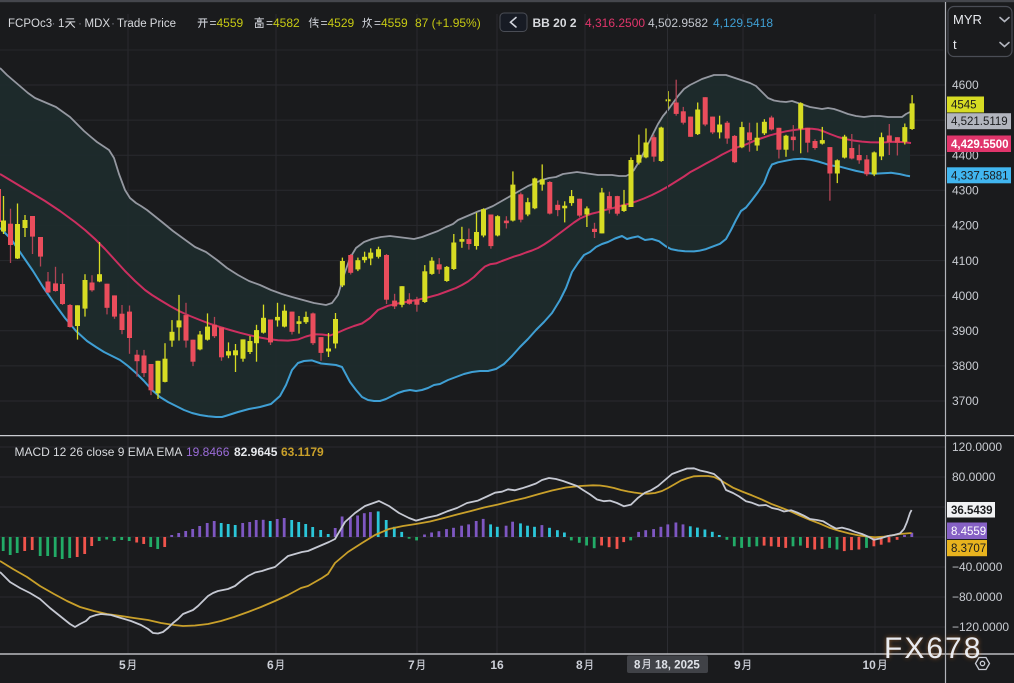 The height and width of the screenshot is (683, 1014). I want to click on svg-text: 63.1179, so click(302, 452).